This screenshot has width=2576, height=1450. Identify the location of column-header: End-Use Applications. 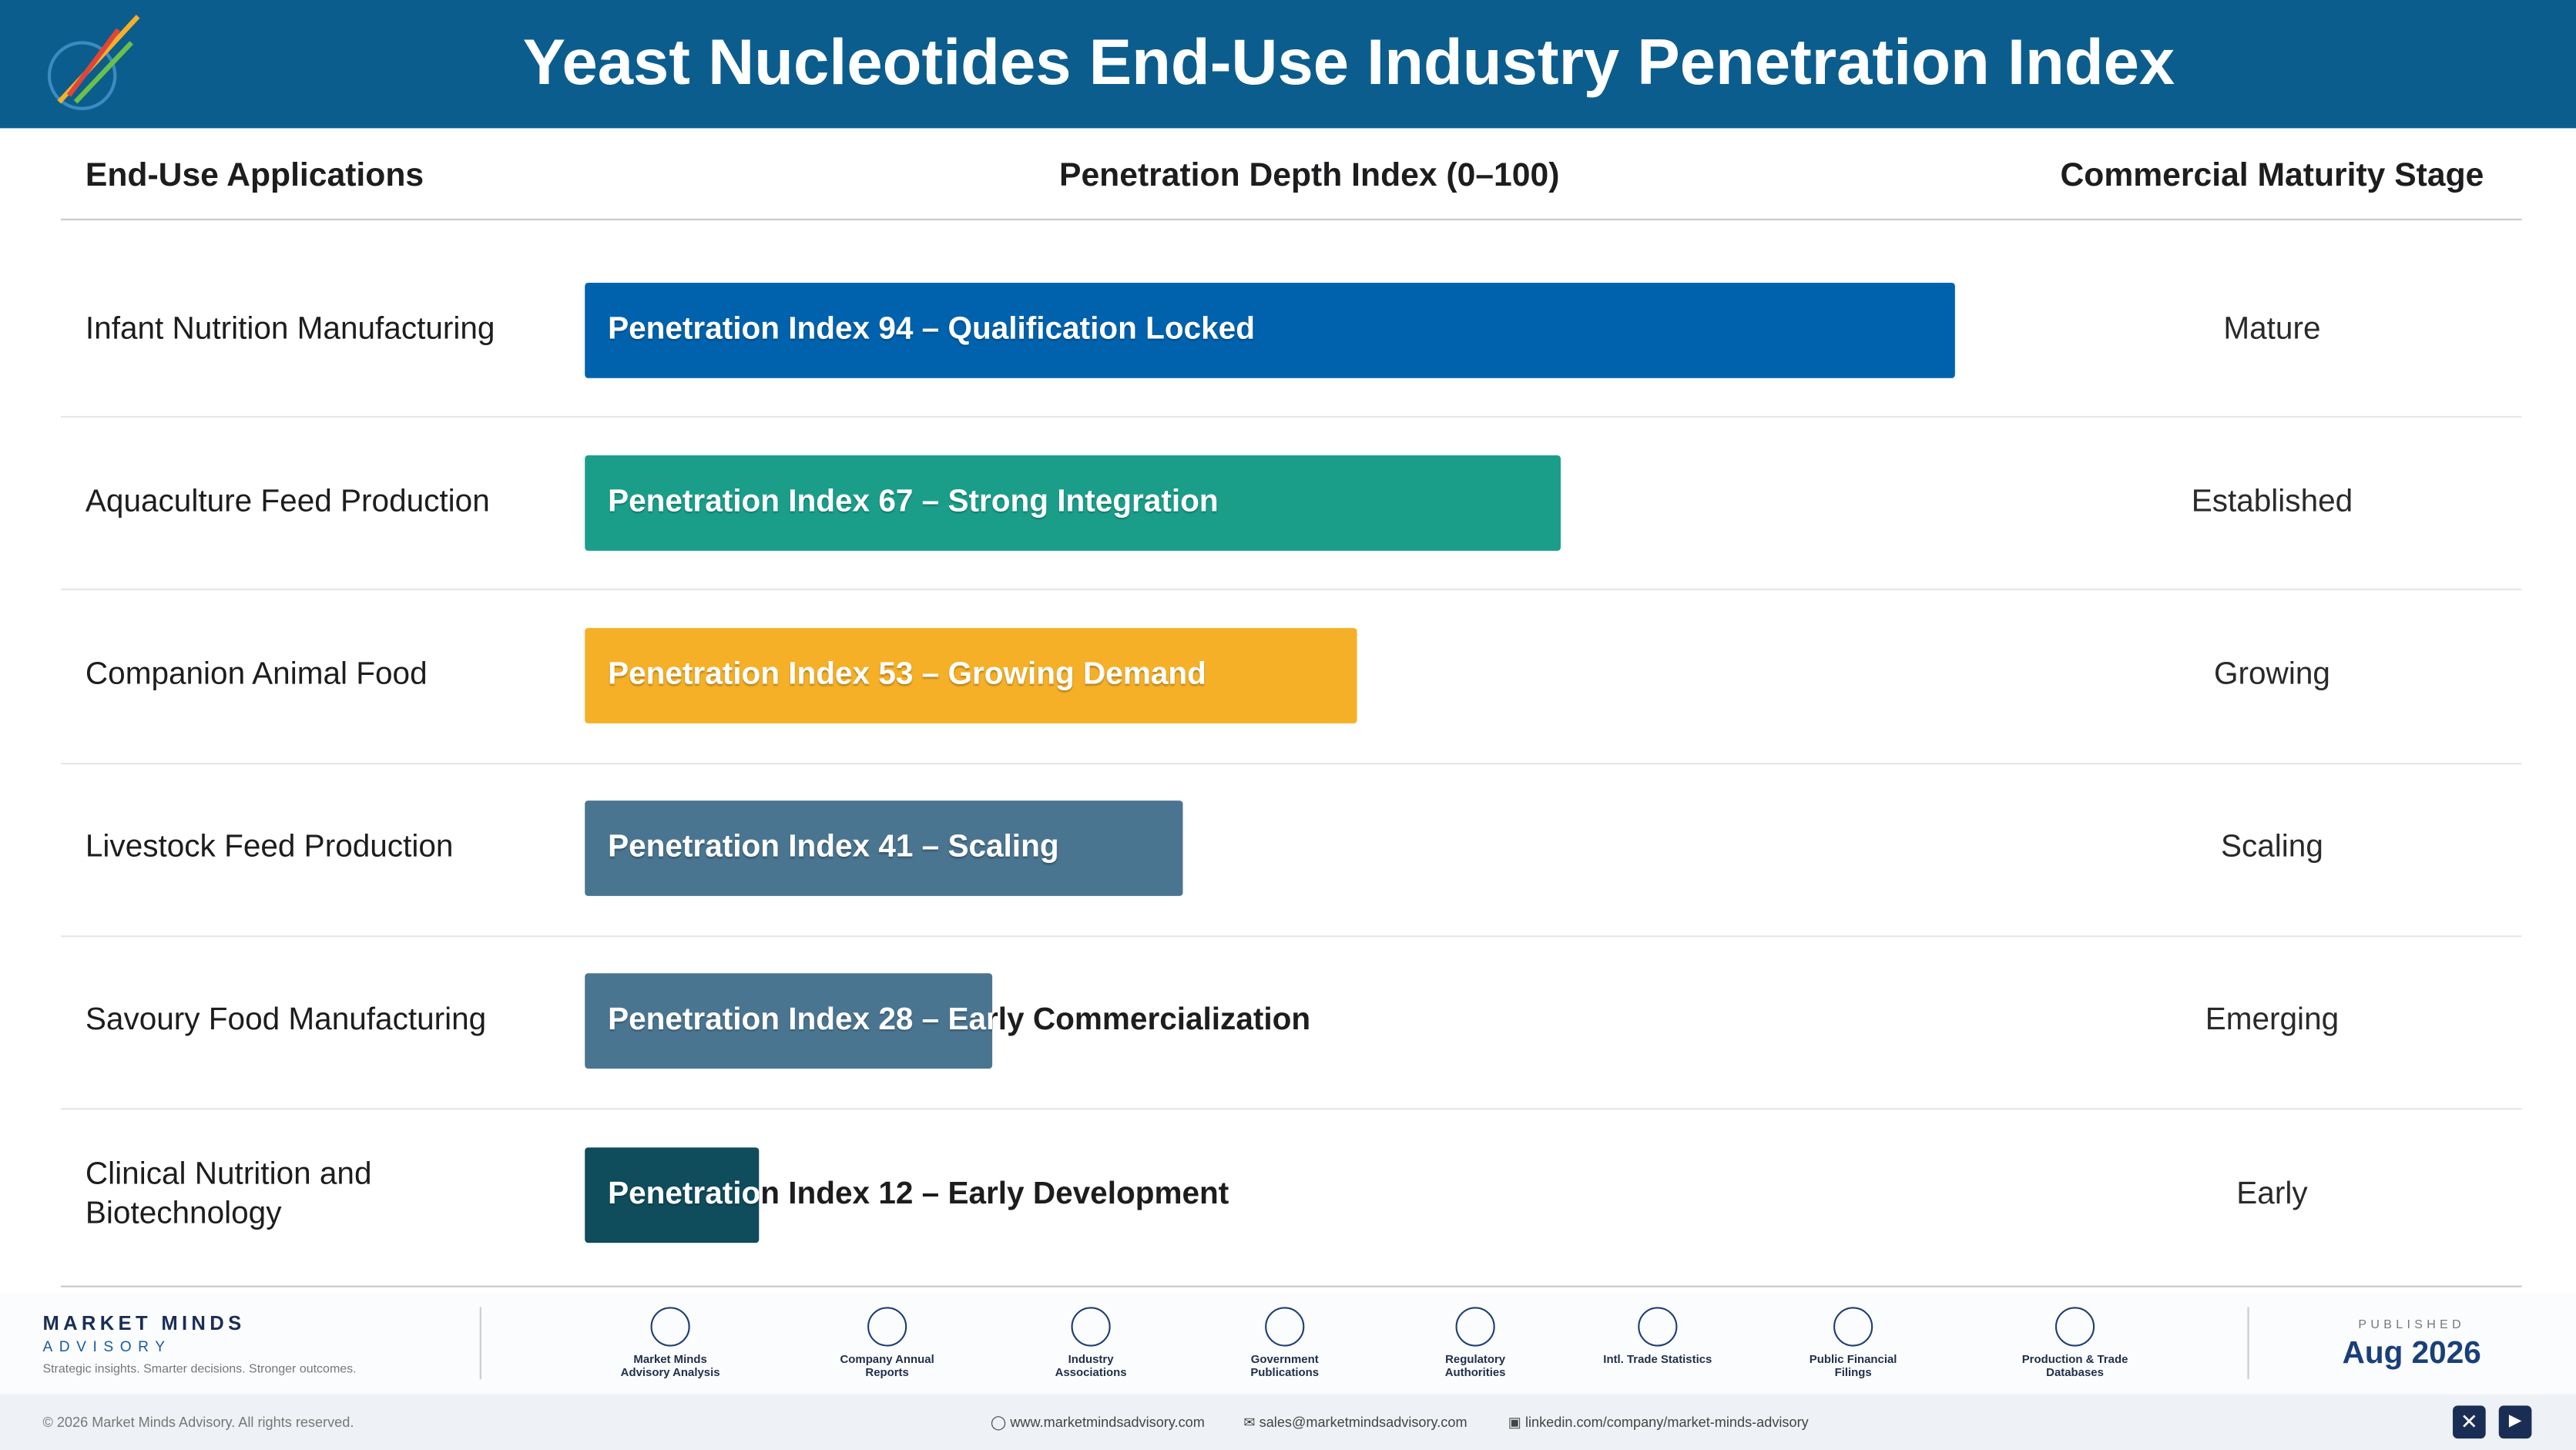
(254, 175).